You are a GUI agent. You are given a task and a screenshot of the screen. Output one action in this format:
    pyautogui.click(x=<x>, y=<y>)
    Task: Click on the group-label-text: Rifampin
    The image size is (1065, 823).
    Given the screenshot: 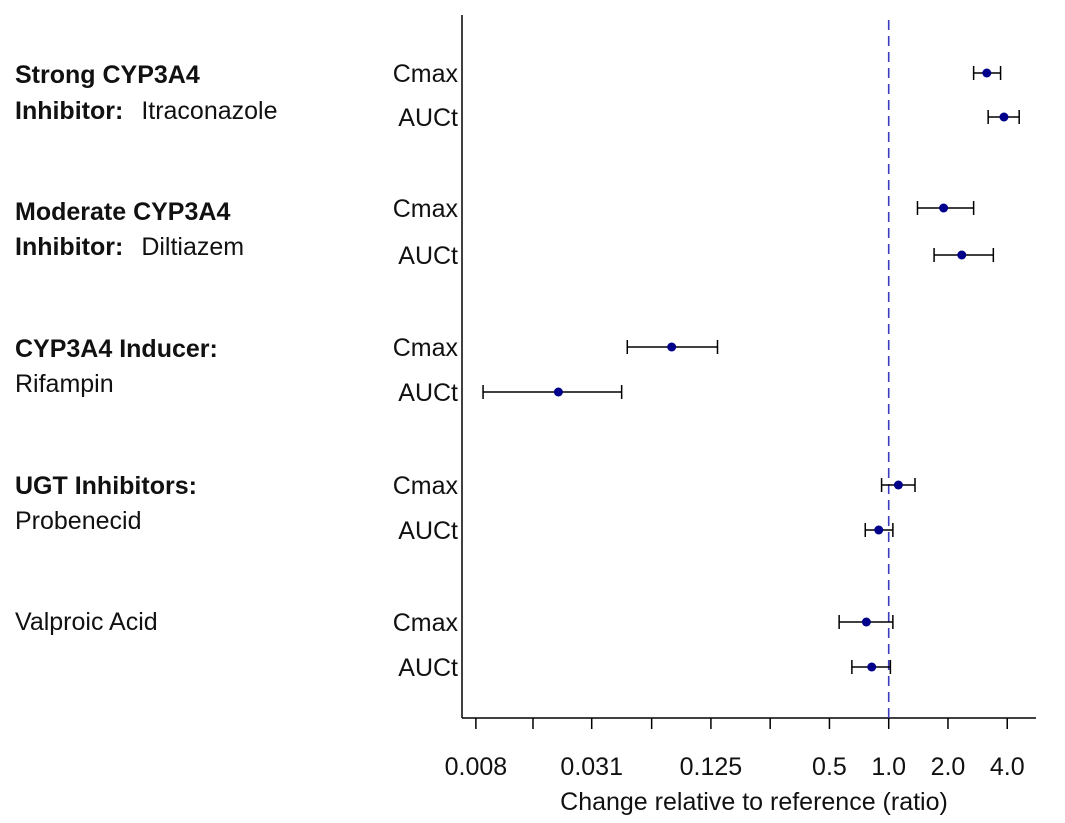 What is the action you would take?
    pyautogui.click(x=64, y=384)
    